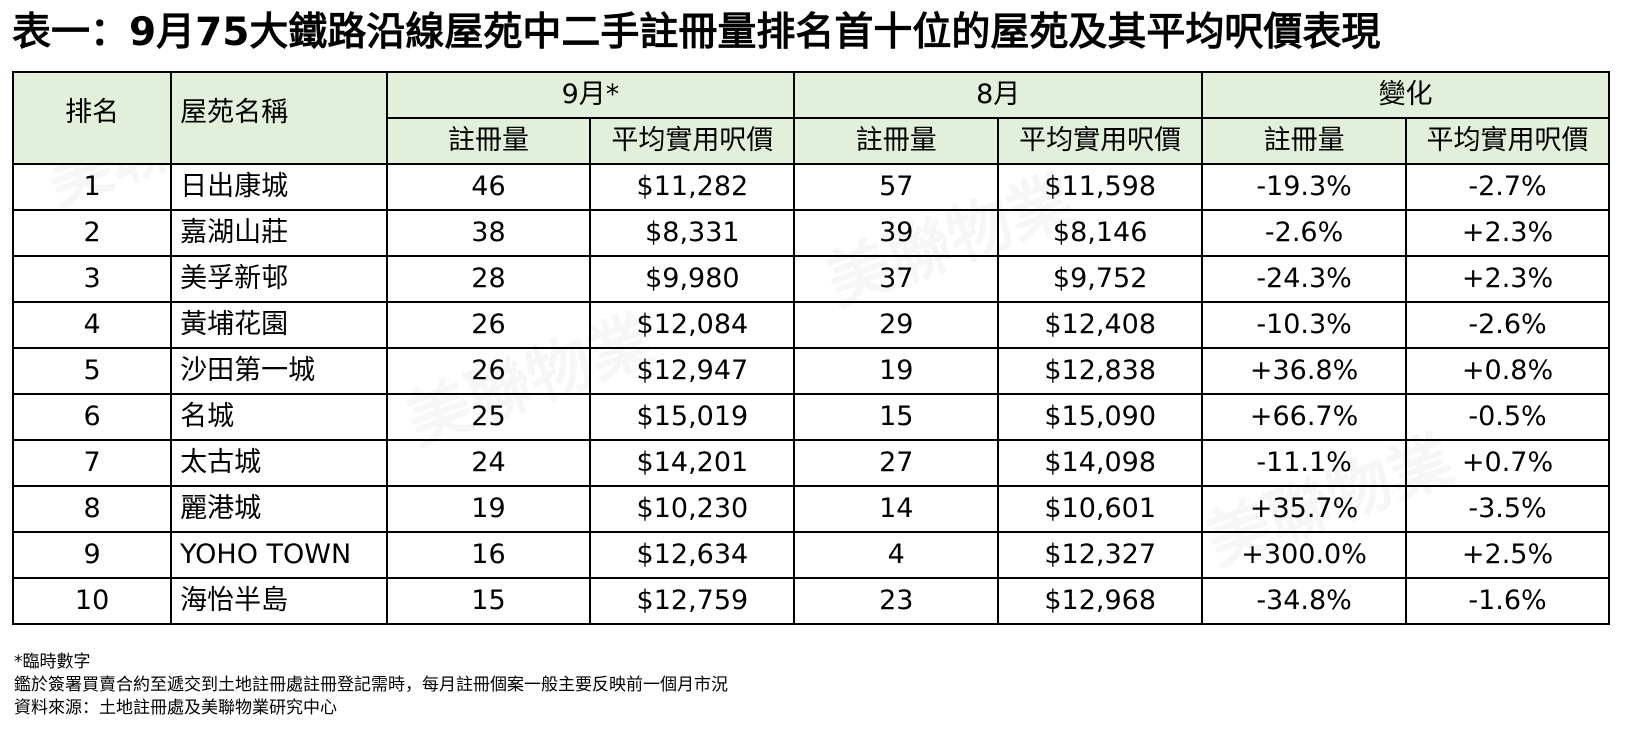  Describe the element at coordinates (175, 708) in the screenshot. I see `footnote-source: 資料來源：土地註冊處及美聯物業研究中心` at that location.